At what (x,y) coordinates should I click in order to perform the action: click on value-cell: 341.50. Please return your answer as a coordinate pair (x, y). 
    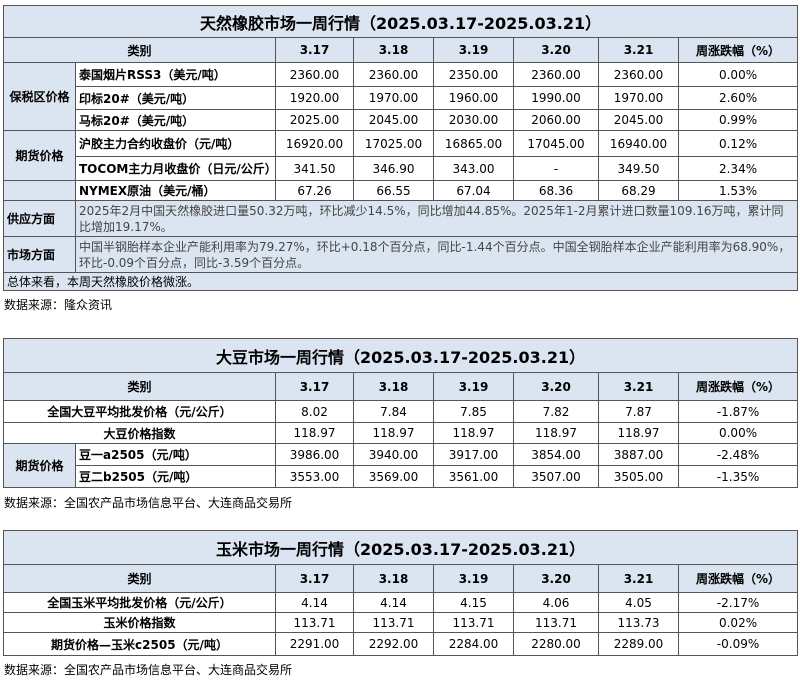
    Looking at the image, I should click on (314, 168).